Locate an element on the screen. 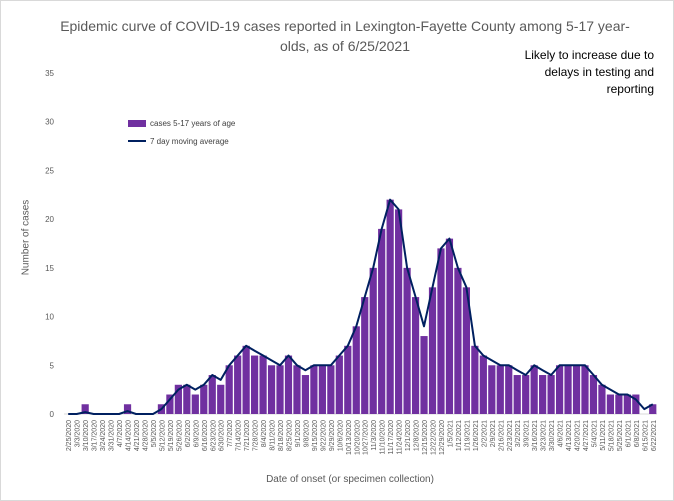  x-tick-label: 8/4/2020 is located at coordinates (264, 433).